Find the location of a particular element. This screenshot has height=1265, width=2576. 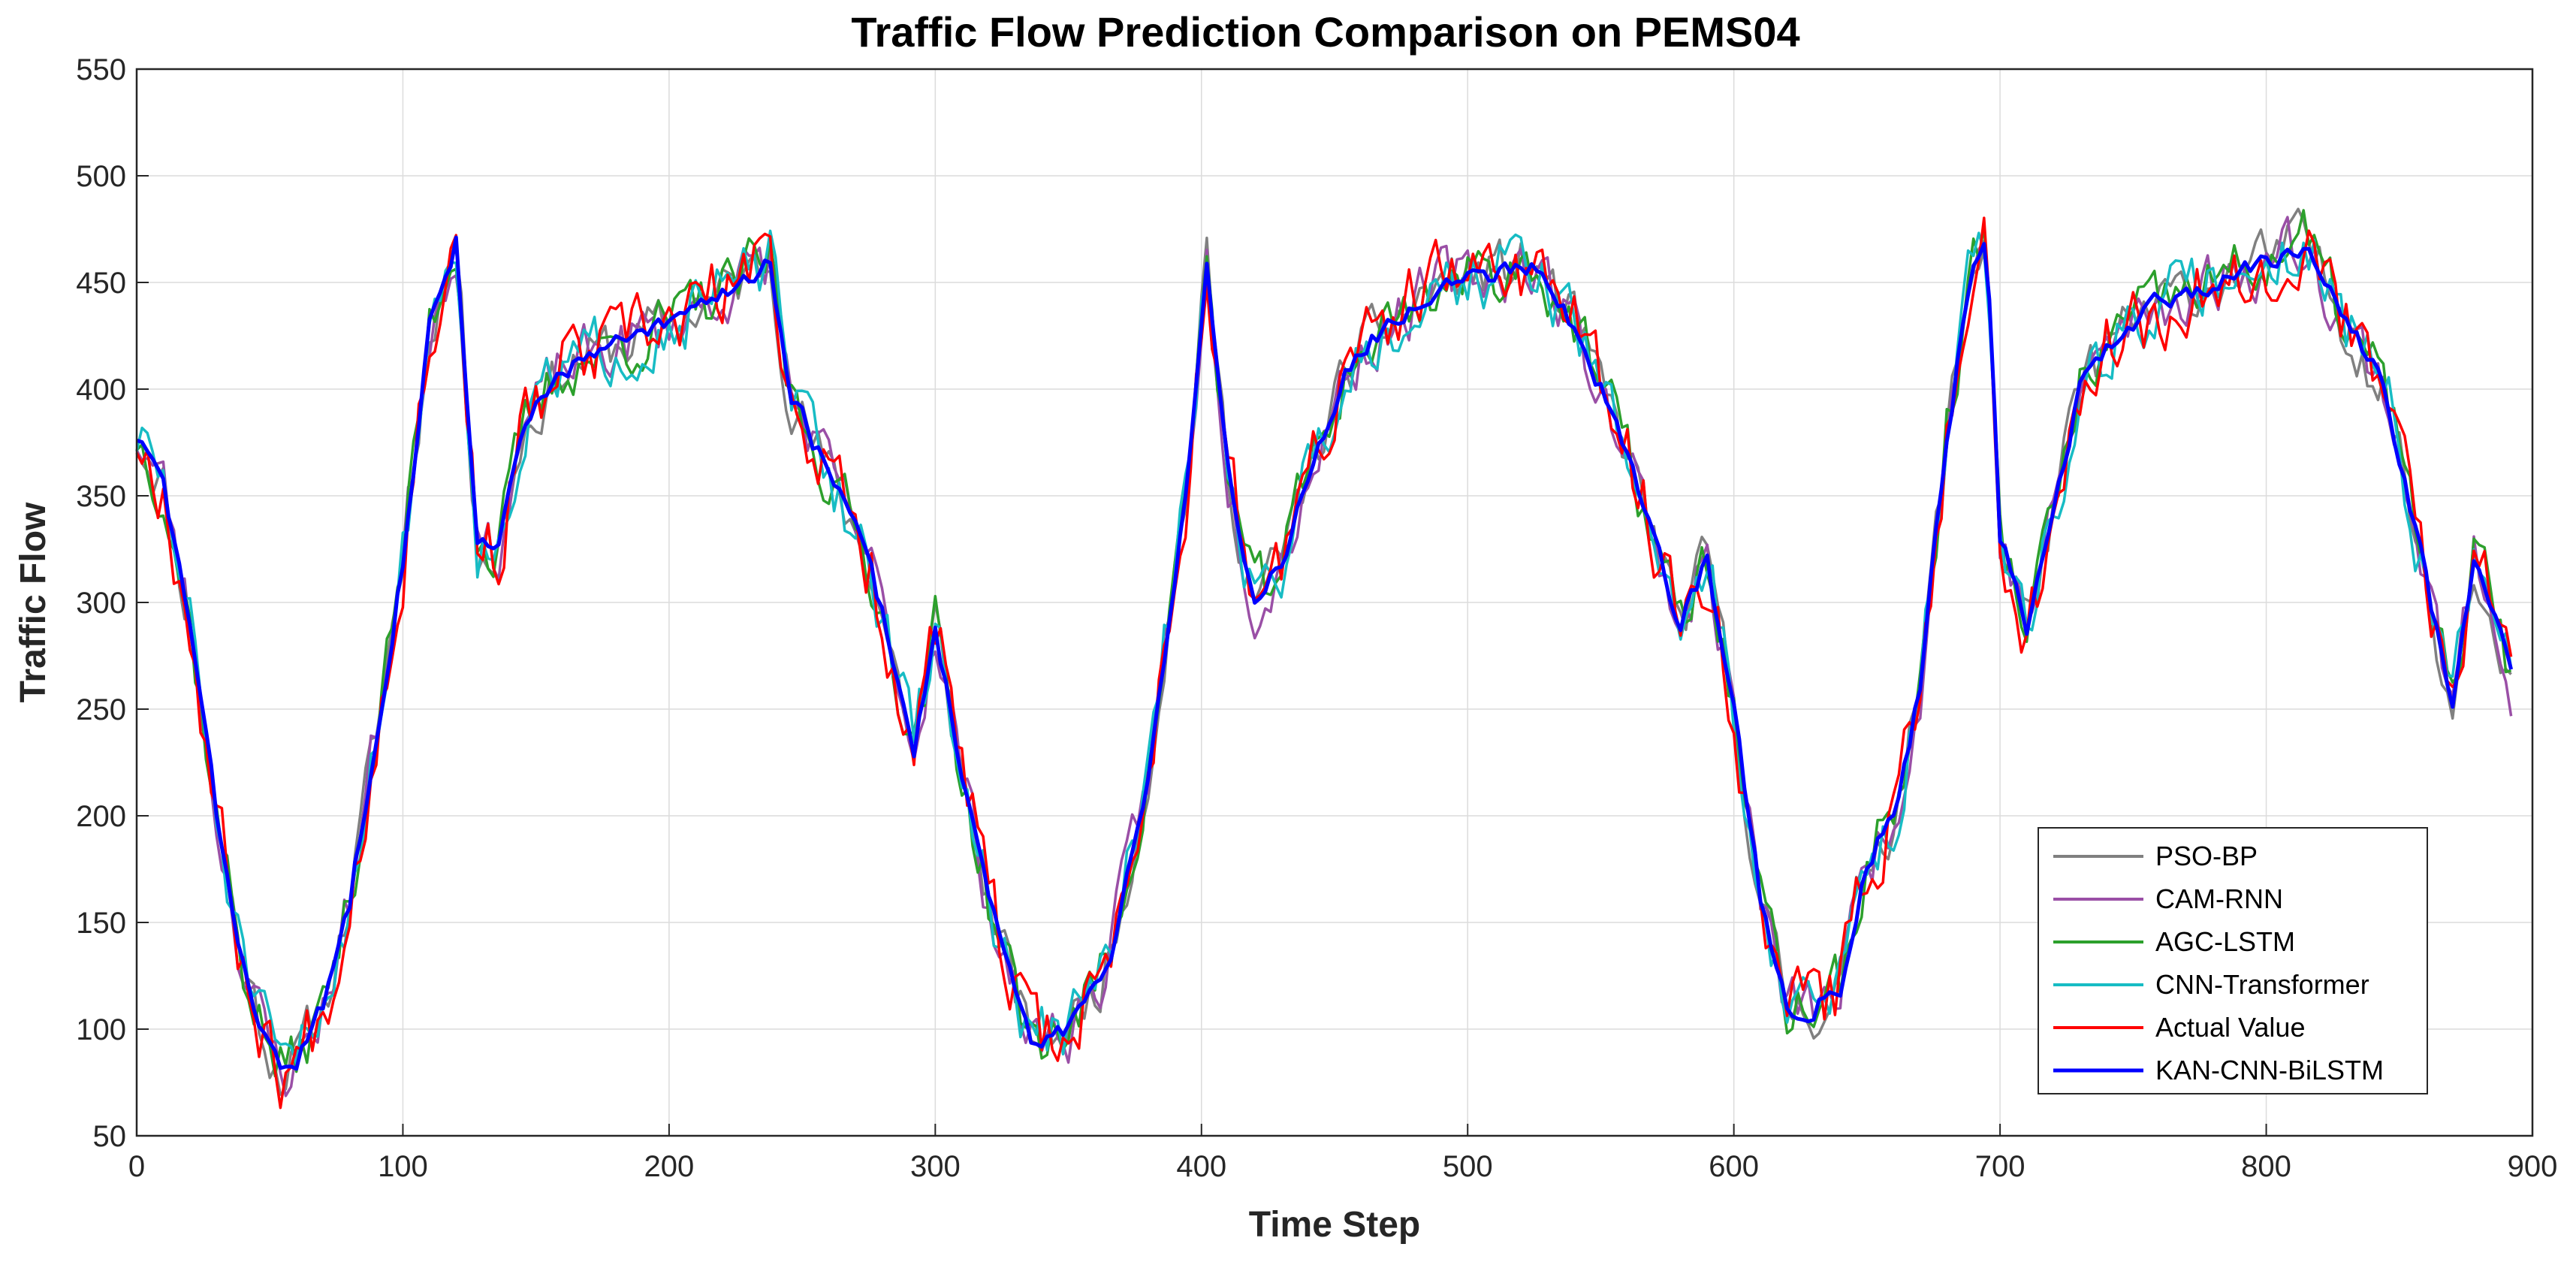

y-tick-label: 250 is located at coordinates (101, 710).